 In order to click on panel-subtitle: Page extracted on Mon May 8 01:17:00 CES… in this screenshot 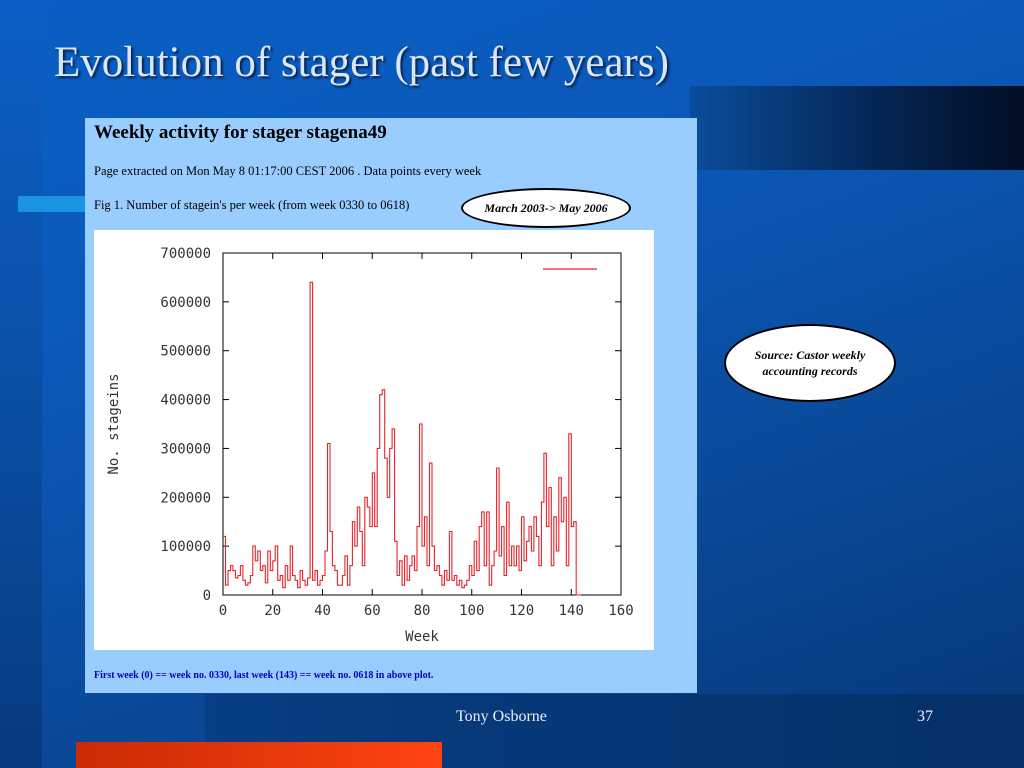, I will do `click(288, 171)`.